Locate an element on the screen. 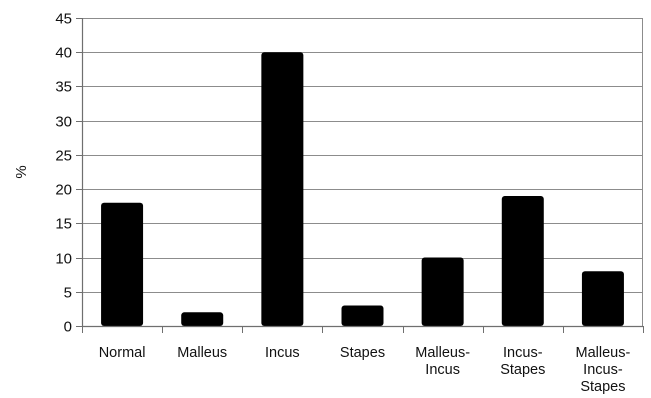 Image resolution: width=651 pixels, height=398 pixels. y-tick-label: 5 is located at coordinates (68, 293).